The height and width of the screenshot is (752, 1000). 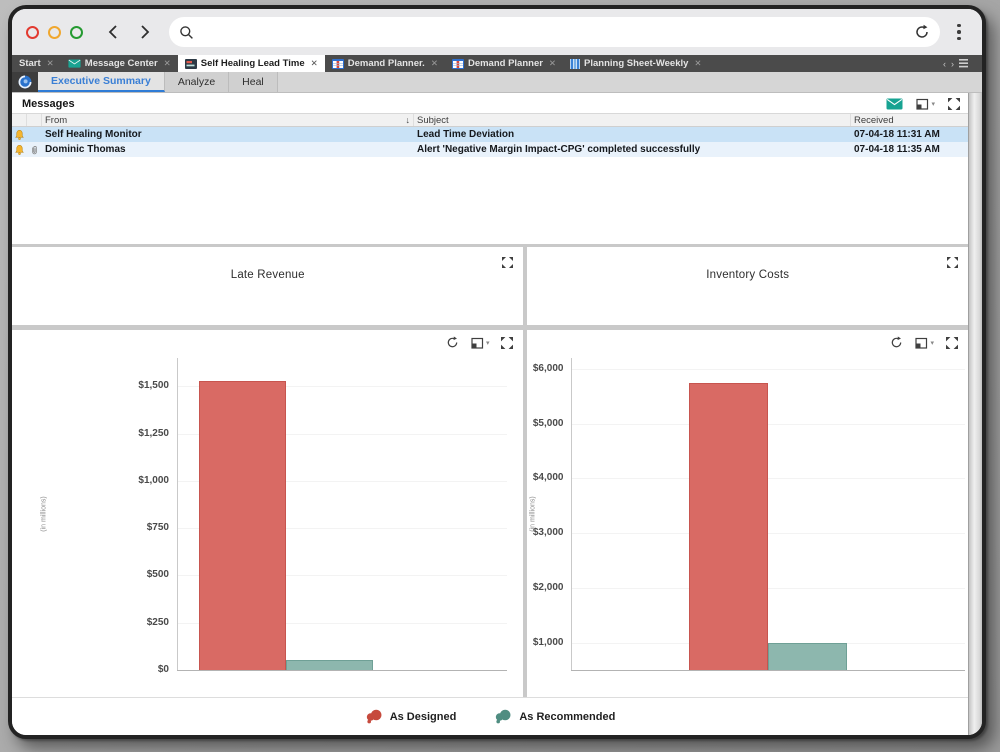 I want to click on browser-menu-button, so click(x=959, y=32).